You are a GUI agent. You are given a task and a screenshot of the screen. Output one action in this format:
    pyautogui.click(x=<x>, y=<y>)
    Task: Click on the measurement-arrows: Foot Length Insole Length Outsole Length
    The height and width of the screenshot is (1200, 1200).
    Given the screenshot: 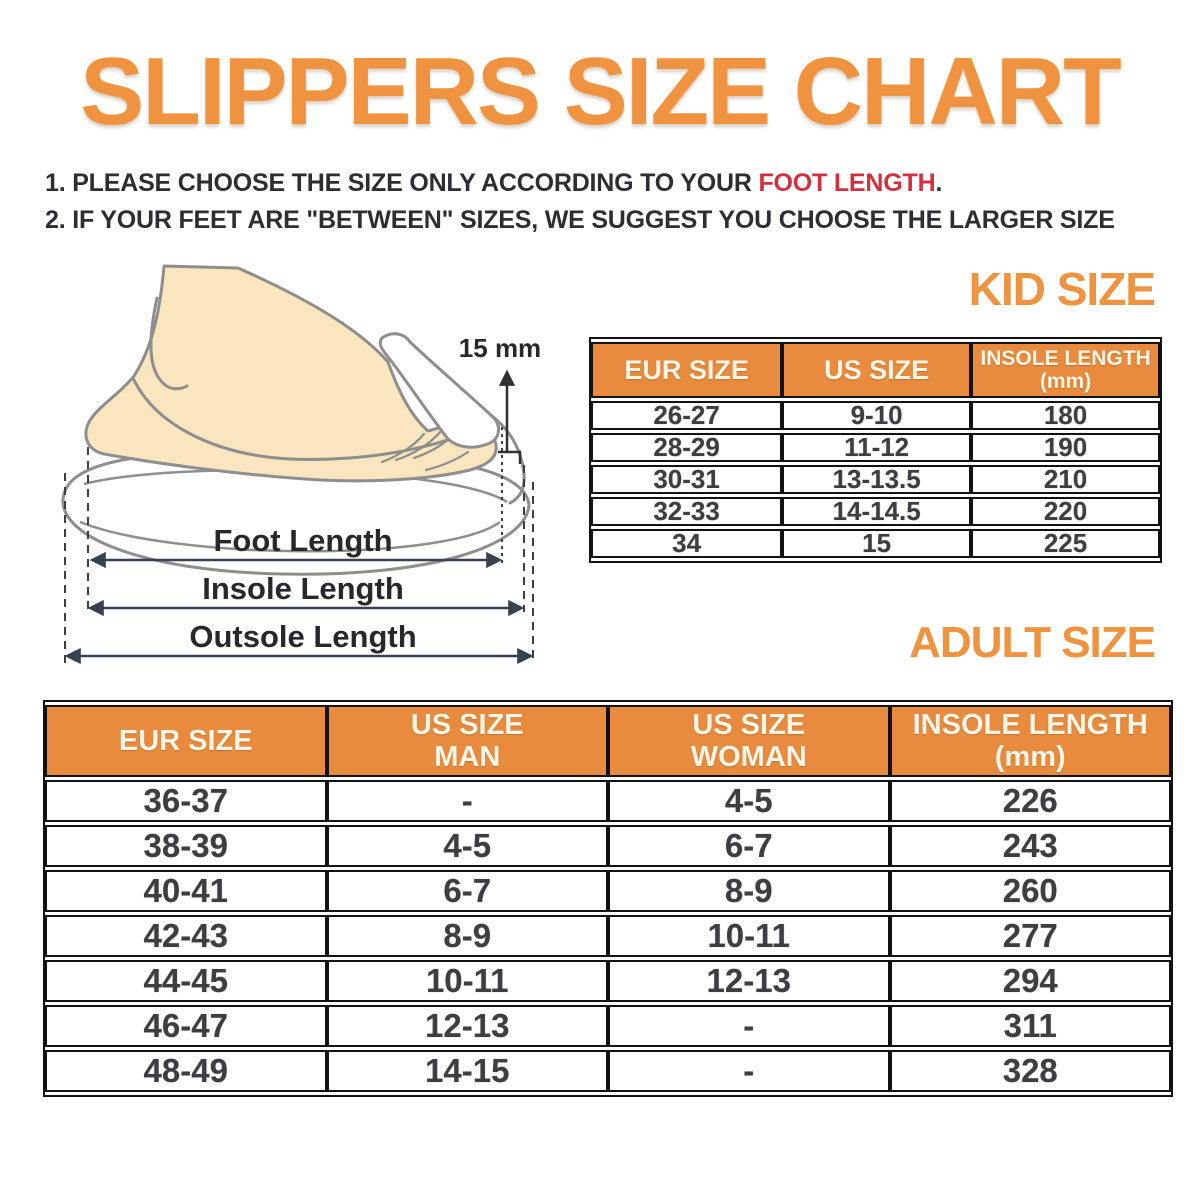 What is the action you would take?
    pyautogui.click(x=299, y=594)
    